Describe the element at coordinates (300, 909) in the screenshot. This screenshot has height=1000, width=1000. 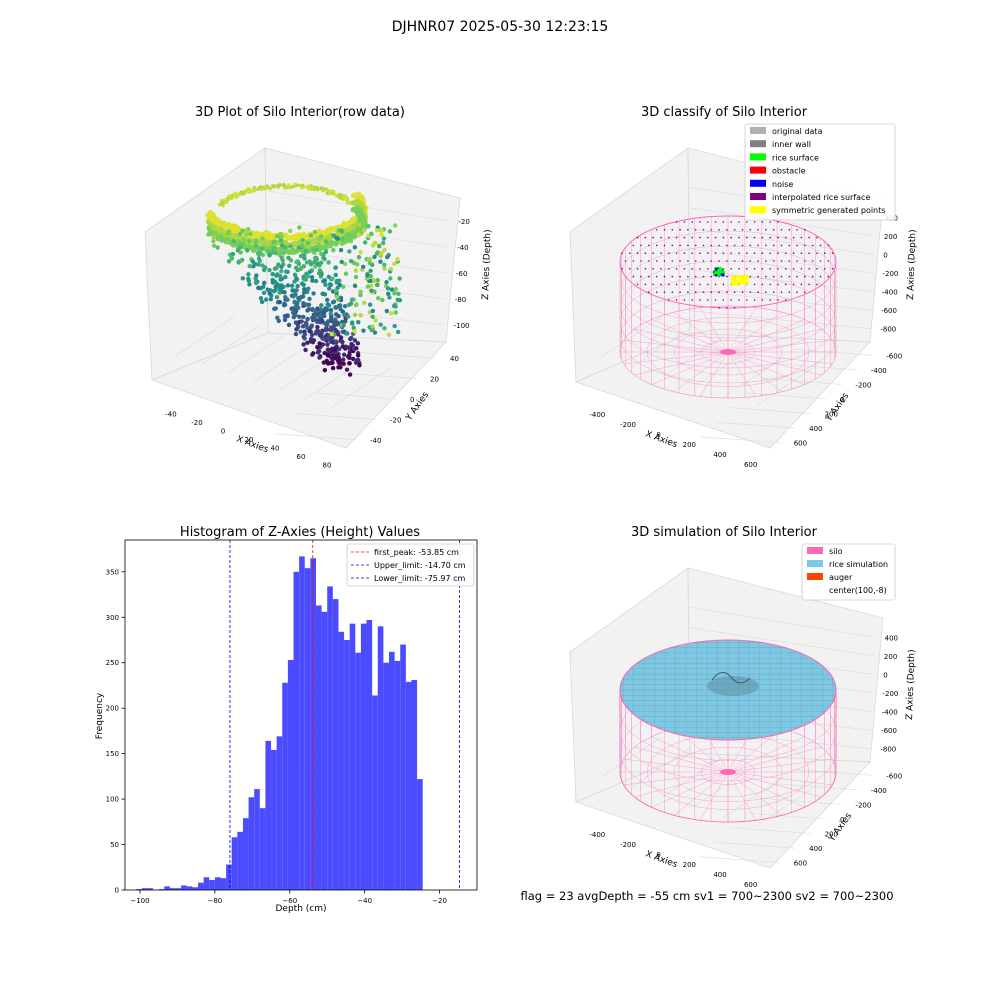
I see `histogram-xlabel: Depth (cm)` at that location.